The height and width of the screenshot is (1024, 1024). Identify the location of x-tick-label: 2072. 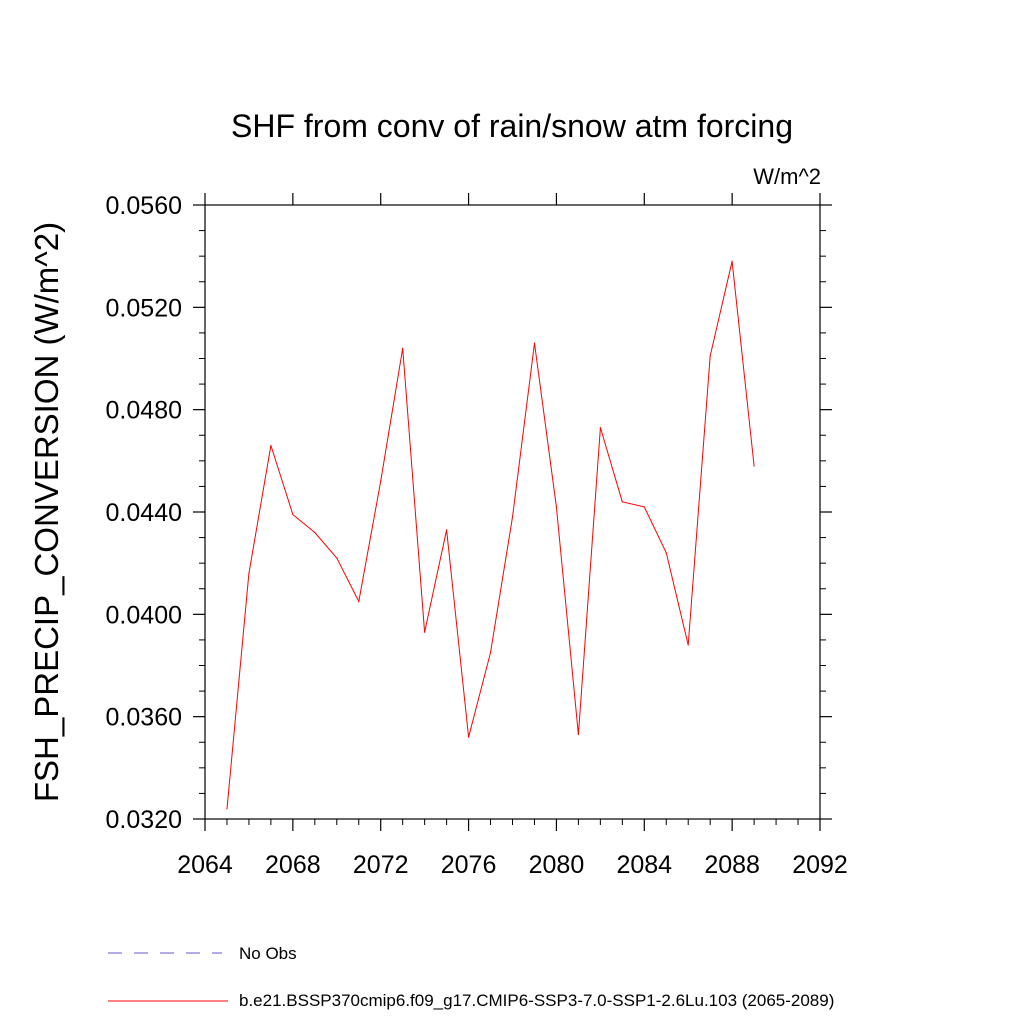
(381, 865).